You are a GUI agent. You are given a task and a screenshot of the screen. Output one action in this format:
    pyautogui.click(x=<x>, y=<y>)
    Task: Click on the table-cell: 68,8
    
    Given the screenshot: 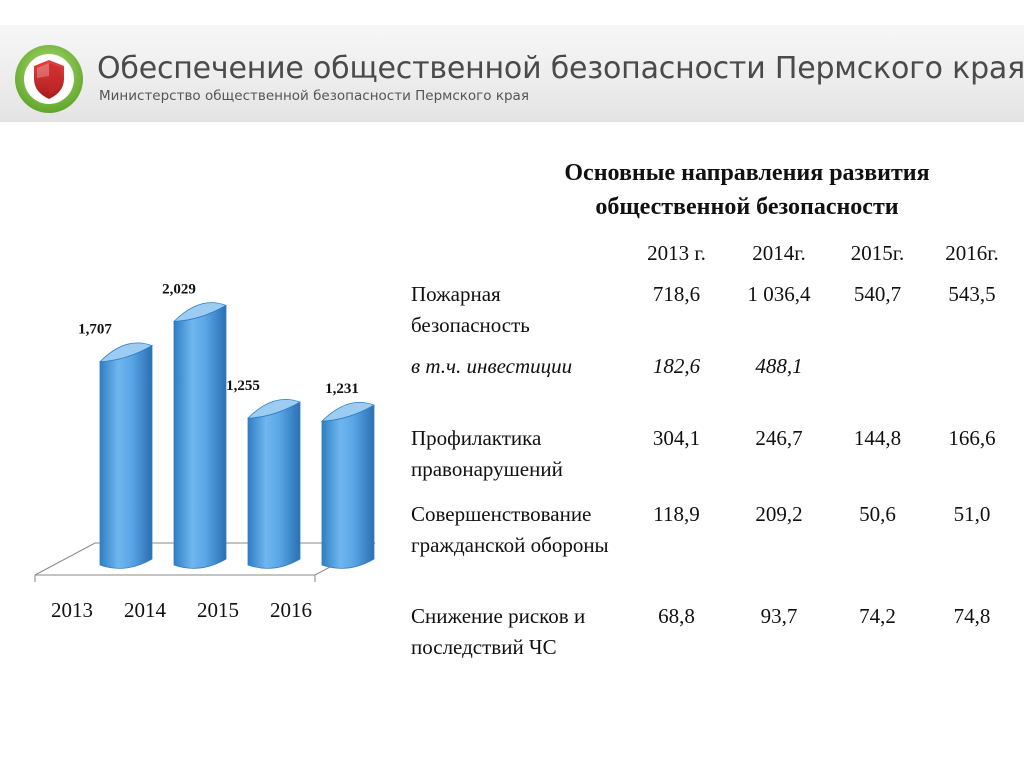 What is the action you would take?
    pyautogui.click(x=676, y=616)
    